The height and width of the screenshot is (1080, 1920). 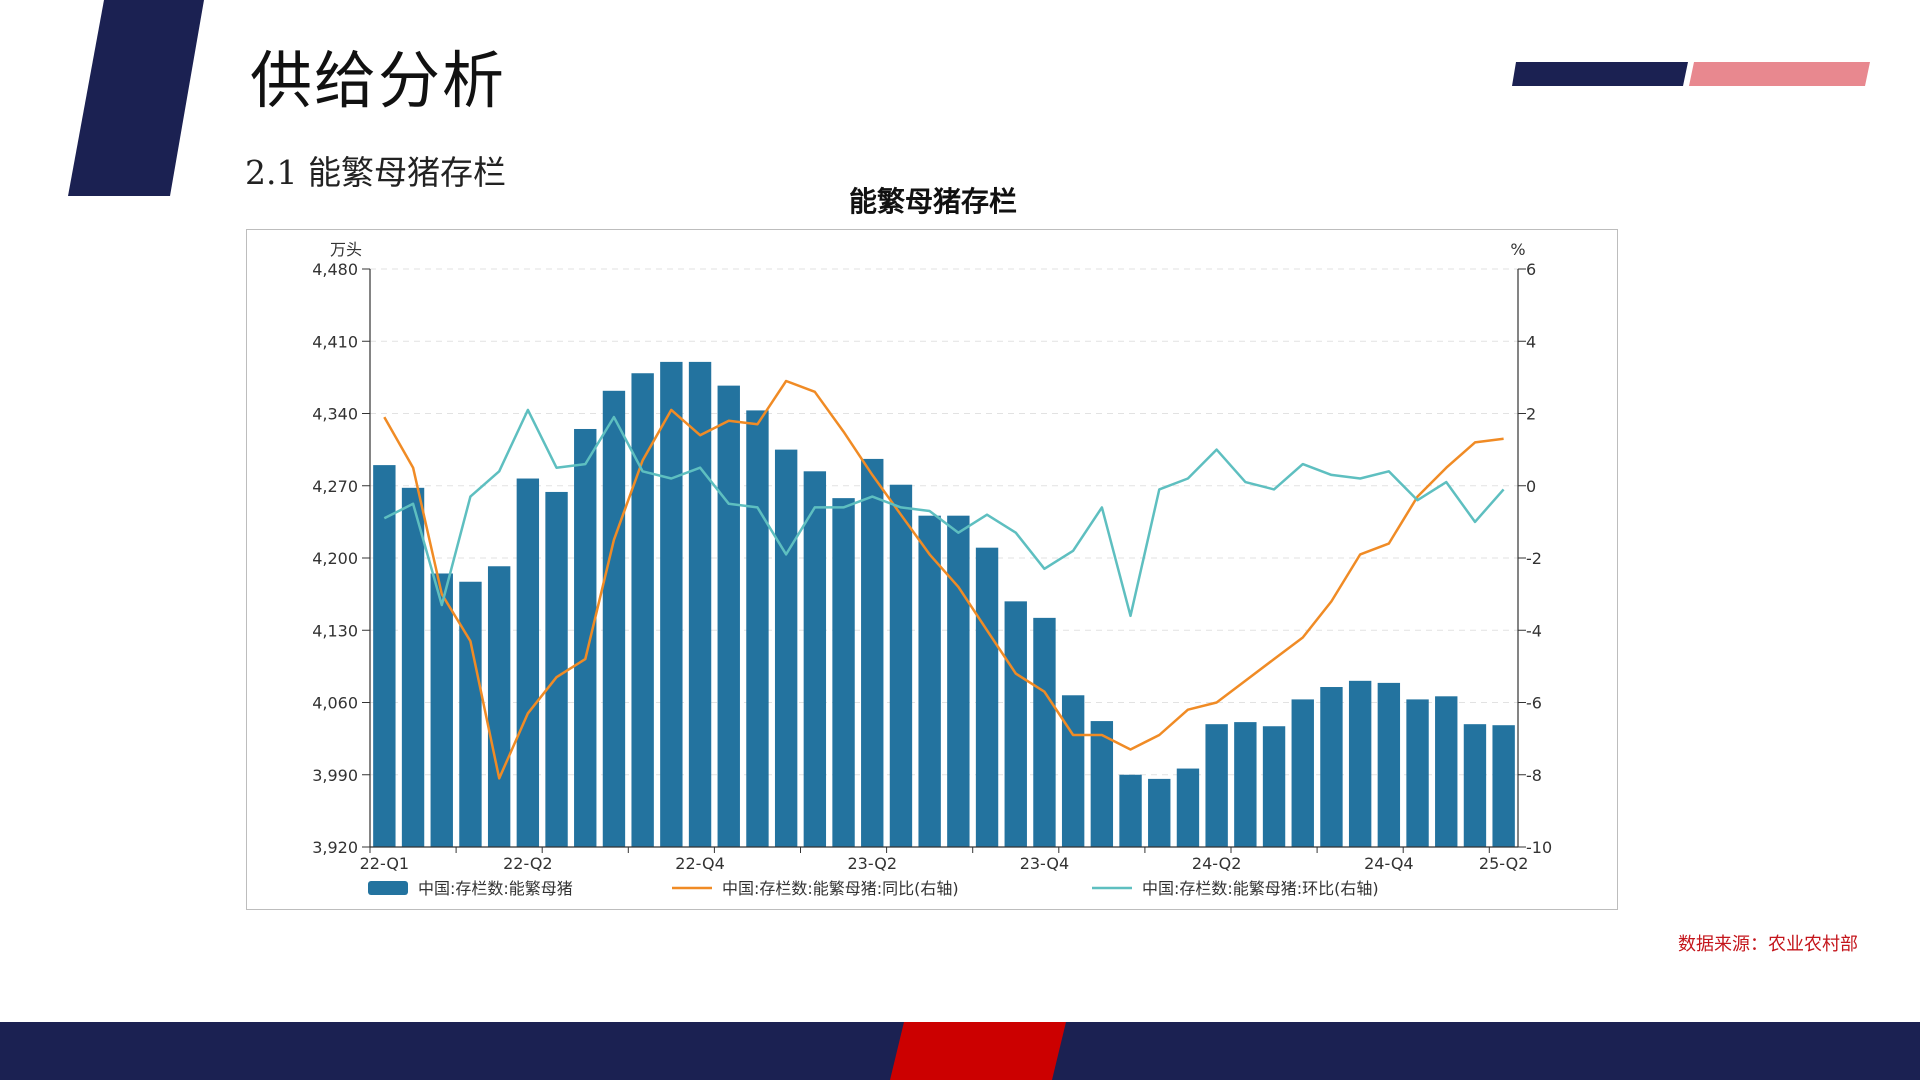 What do you see at coordinates (873, 863) in the screenshot?
I see `x-tick-label: 23-Q2` at bounding box center [873, 863].